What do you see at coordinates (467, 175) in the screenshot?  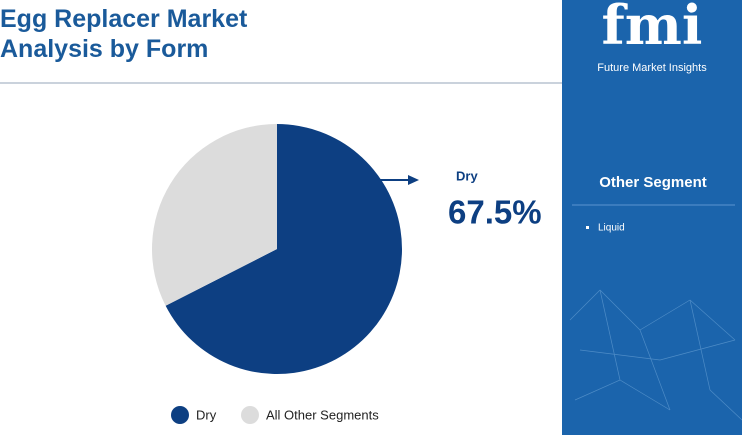 I see `callout-category: Dry` at bounding box center [467, 175].